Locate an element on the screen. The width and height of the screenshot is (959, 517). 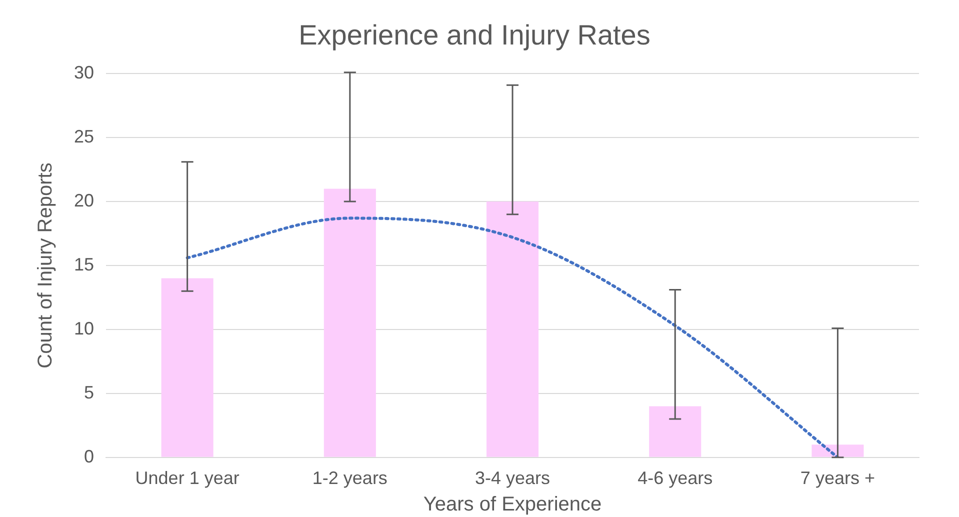
y-tick-label: 10 is located at coordinates (84, 328).